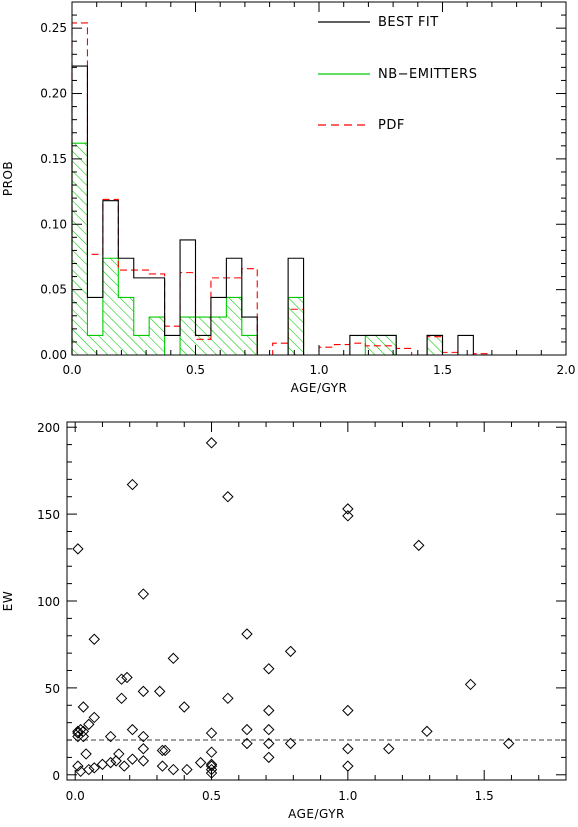 This screenshot has height=827, width=578. I want to click on histogram-x-tick-label: 1.5, so click(442, 370).